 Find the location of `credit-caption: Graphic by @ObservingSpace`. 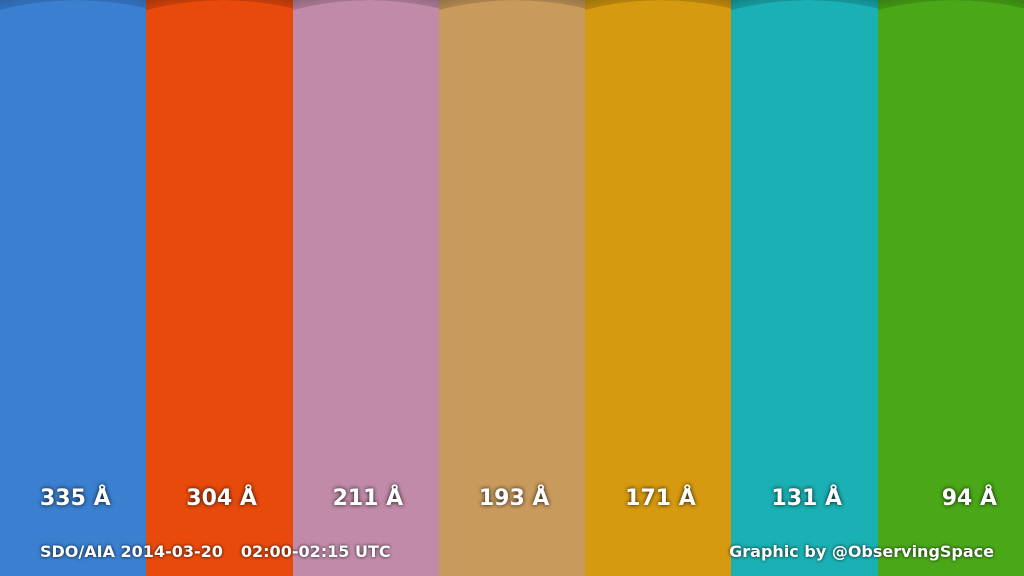

credit-caption: Graphic by @ObservingSpace is located at coordinates (861, 551).